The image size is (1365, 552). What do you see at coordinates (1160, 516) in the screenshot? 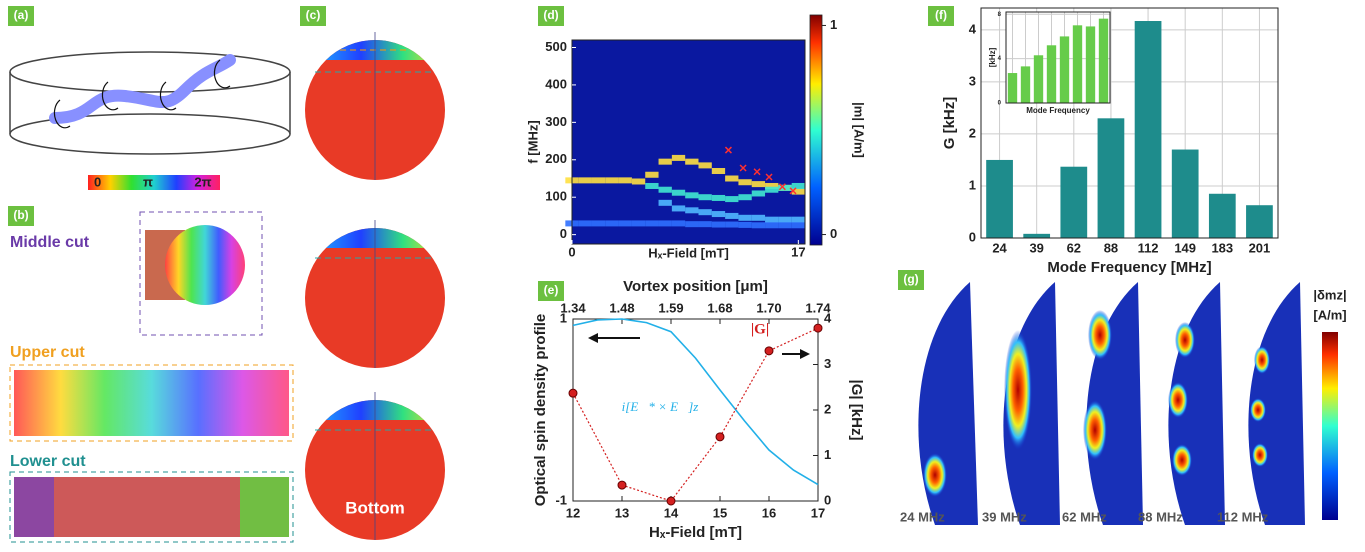
I see `mode-label: 88 MHz` at bounding box center [1160, 516].